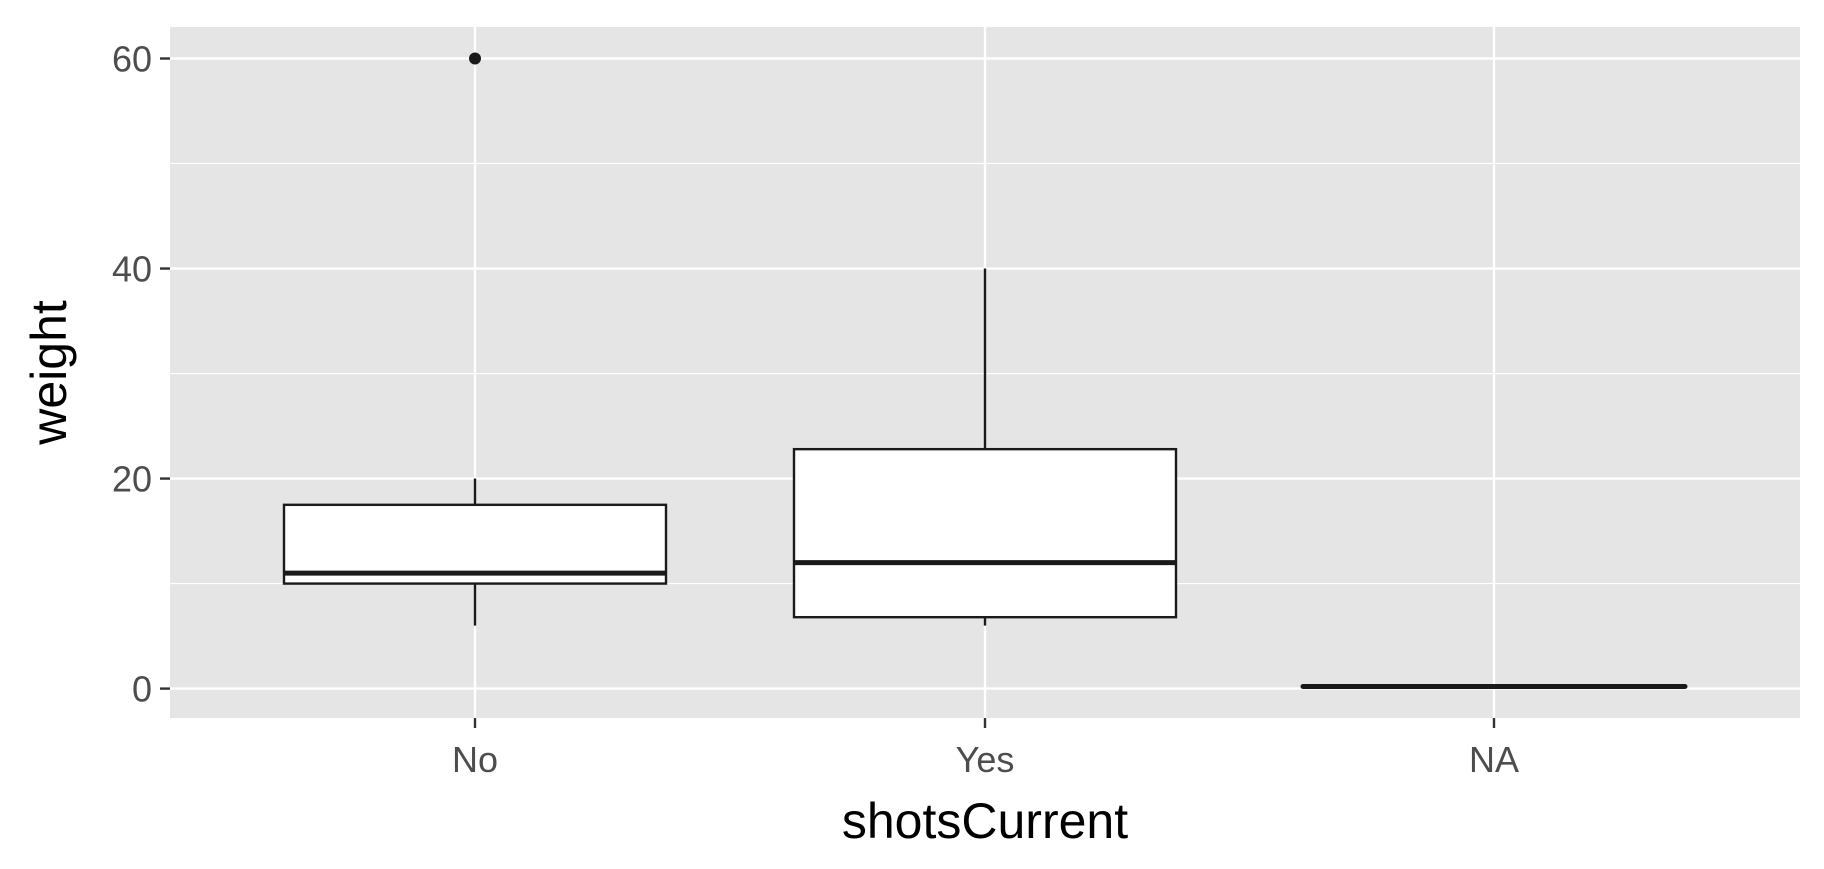 The image size is (1824, 869). What do you see at coordinates (475, 339) in the screenshot?
I see `box-no` at bounding box center [475, 339].